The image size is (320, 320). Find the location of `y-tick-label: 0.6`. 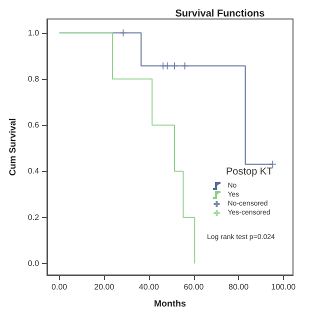

y-tick-label: 0.6 is located at coordinates (34, 125).